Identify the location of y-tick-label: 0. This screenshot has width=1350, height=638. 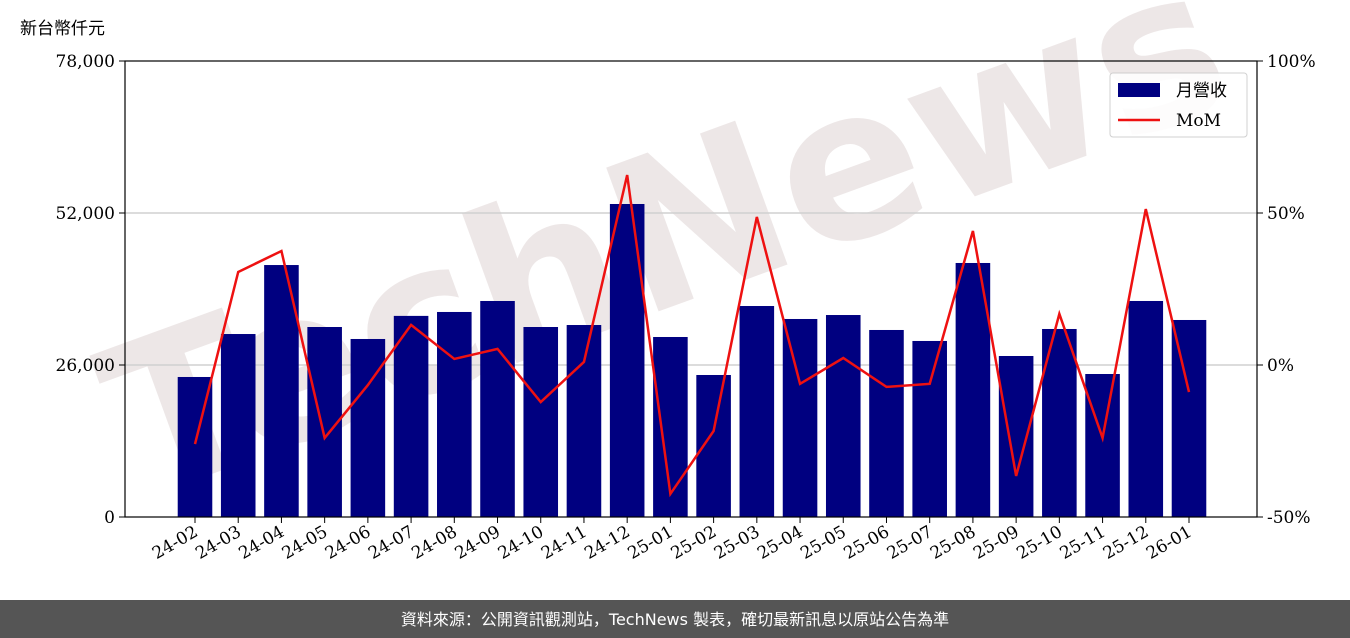
(109, 518).